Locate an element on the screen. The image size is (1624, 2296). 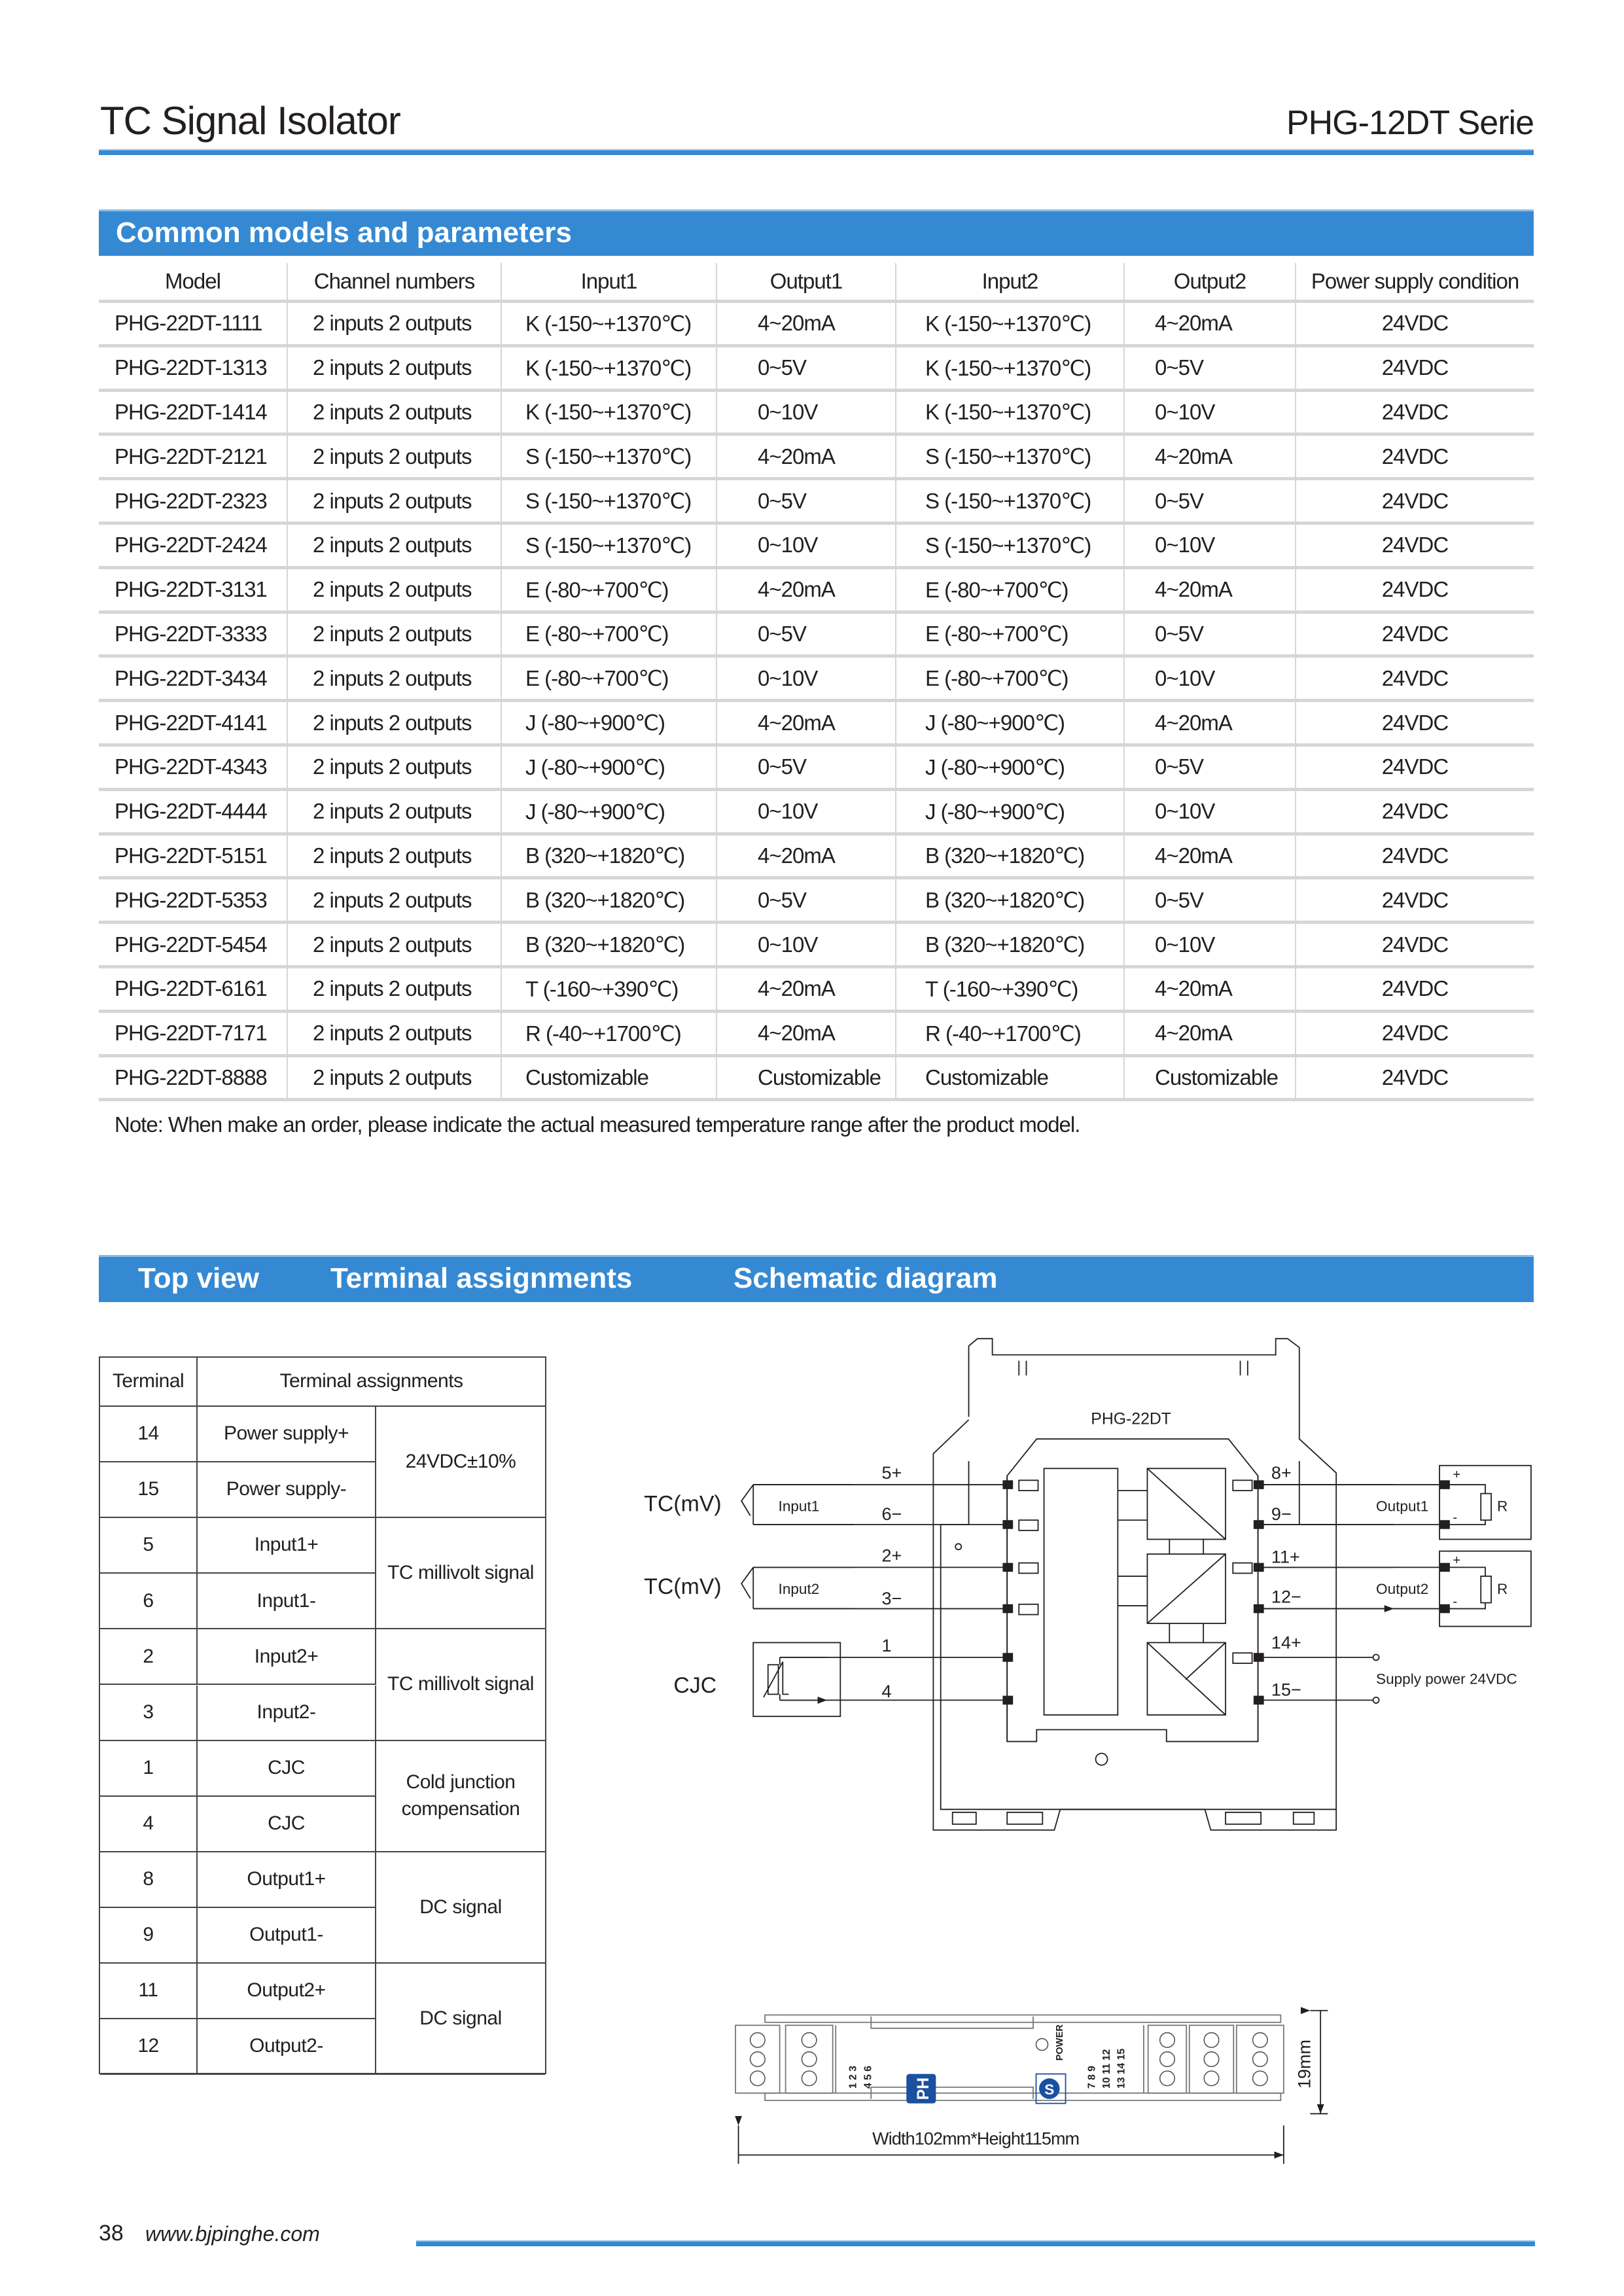
right-pin-labels: 8+ 9− 11+ 12− 14+ 15− is located at coordinates (1286, 1581).